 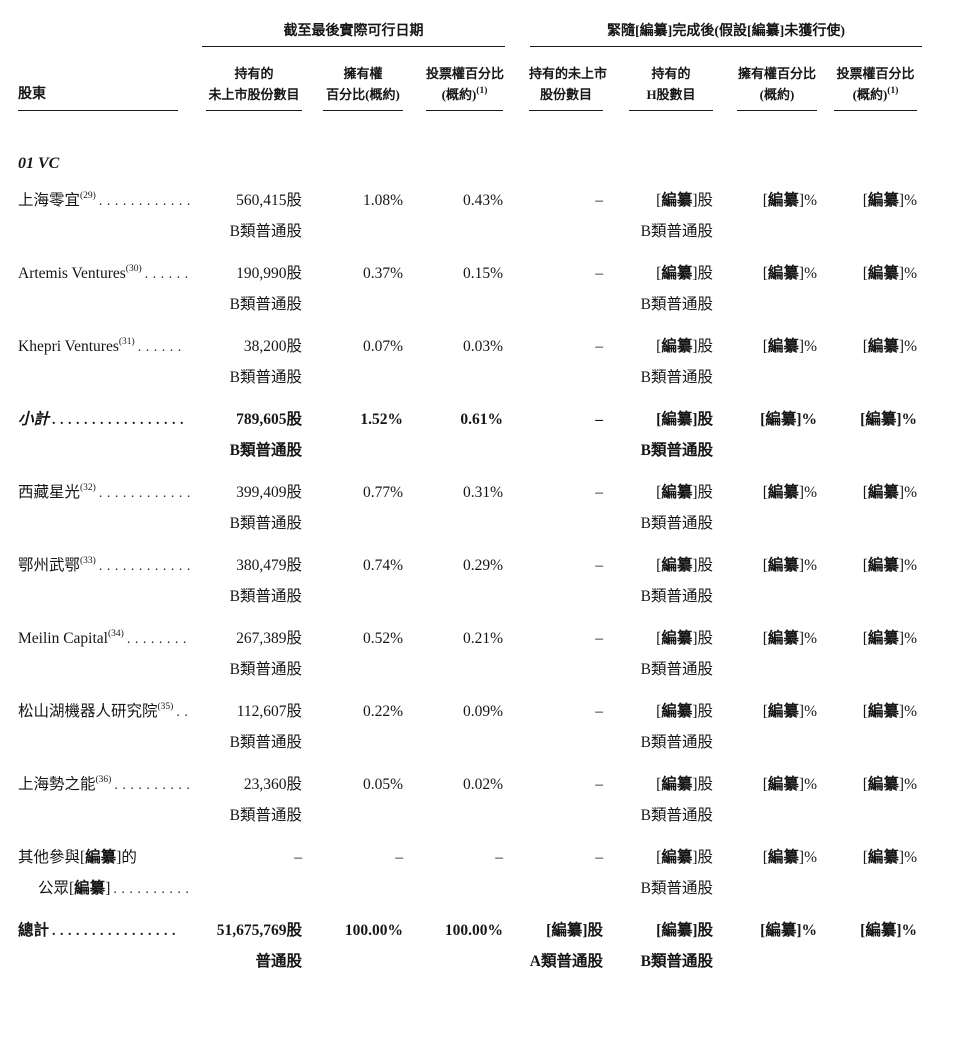 I want to click on cell-unlisted-shares-held: 399,409股 B類普通股, so click(x=265, y=508).